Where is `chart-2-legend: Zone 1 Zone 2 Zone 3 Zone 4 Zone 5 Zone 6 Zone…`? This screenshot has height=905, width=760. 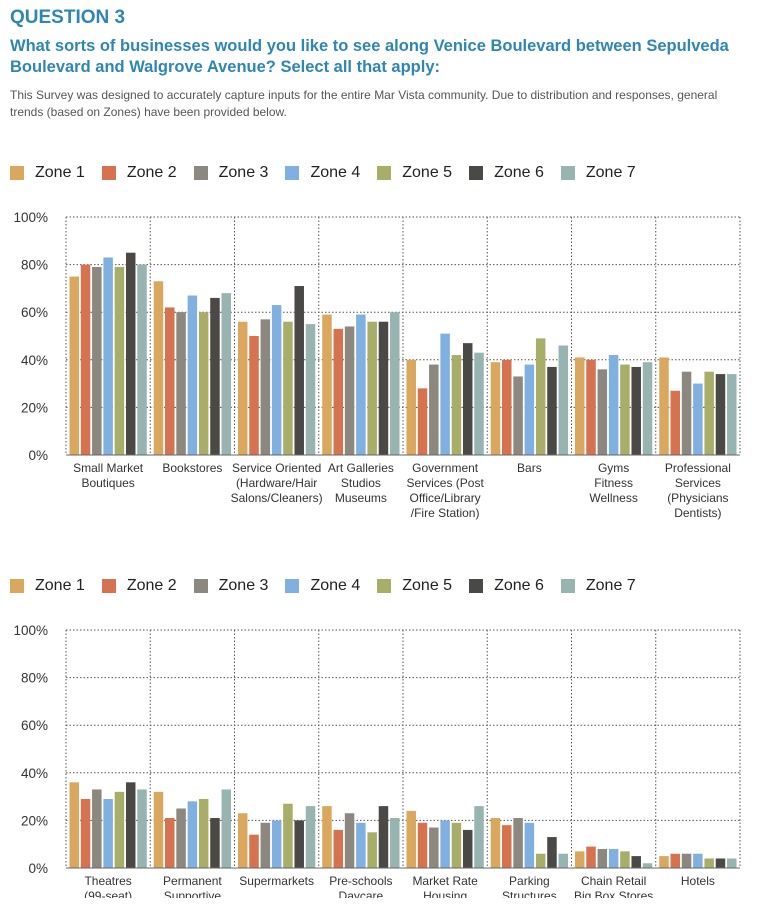 chart-2-legend: Zone 1 Zone 2 Zone 3 Zone 4 Zone 5 Zone 6 Zone… is located at coordinates (331, 586).